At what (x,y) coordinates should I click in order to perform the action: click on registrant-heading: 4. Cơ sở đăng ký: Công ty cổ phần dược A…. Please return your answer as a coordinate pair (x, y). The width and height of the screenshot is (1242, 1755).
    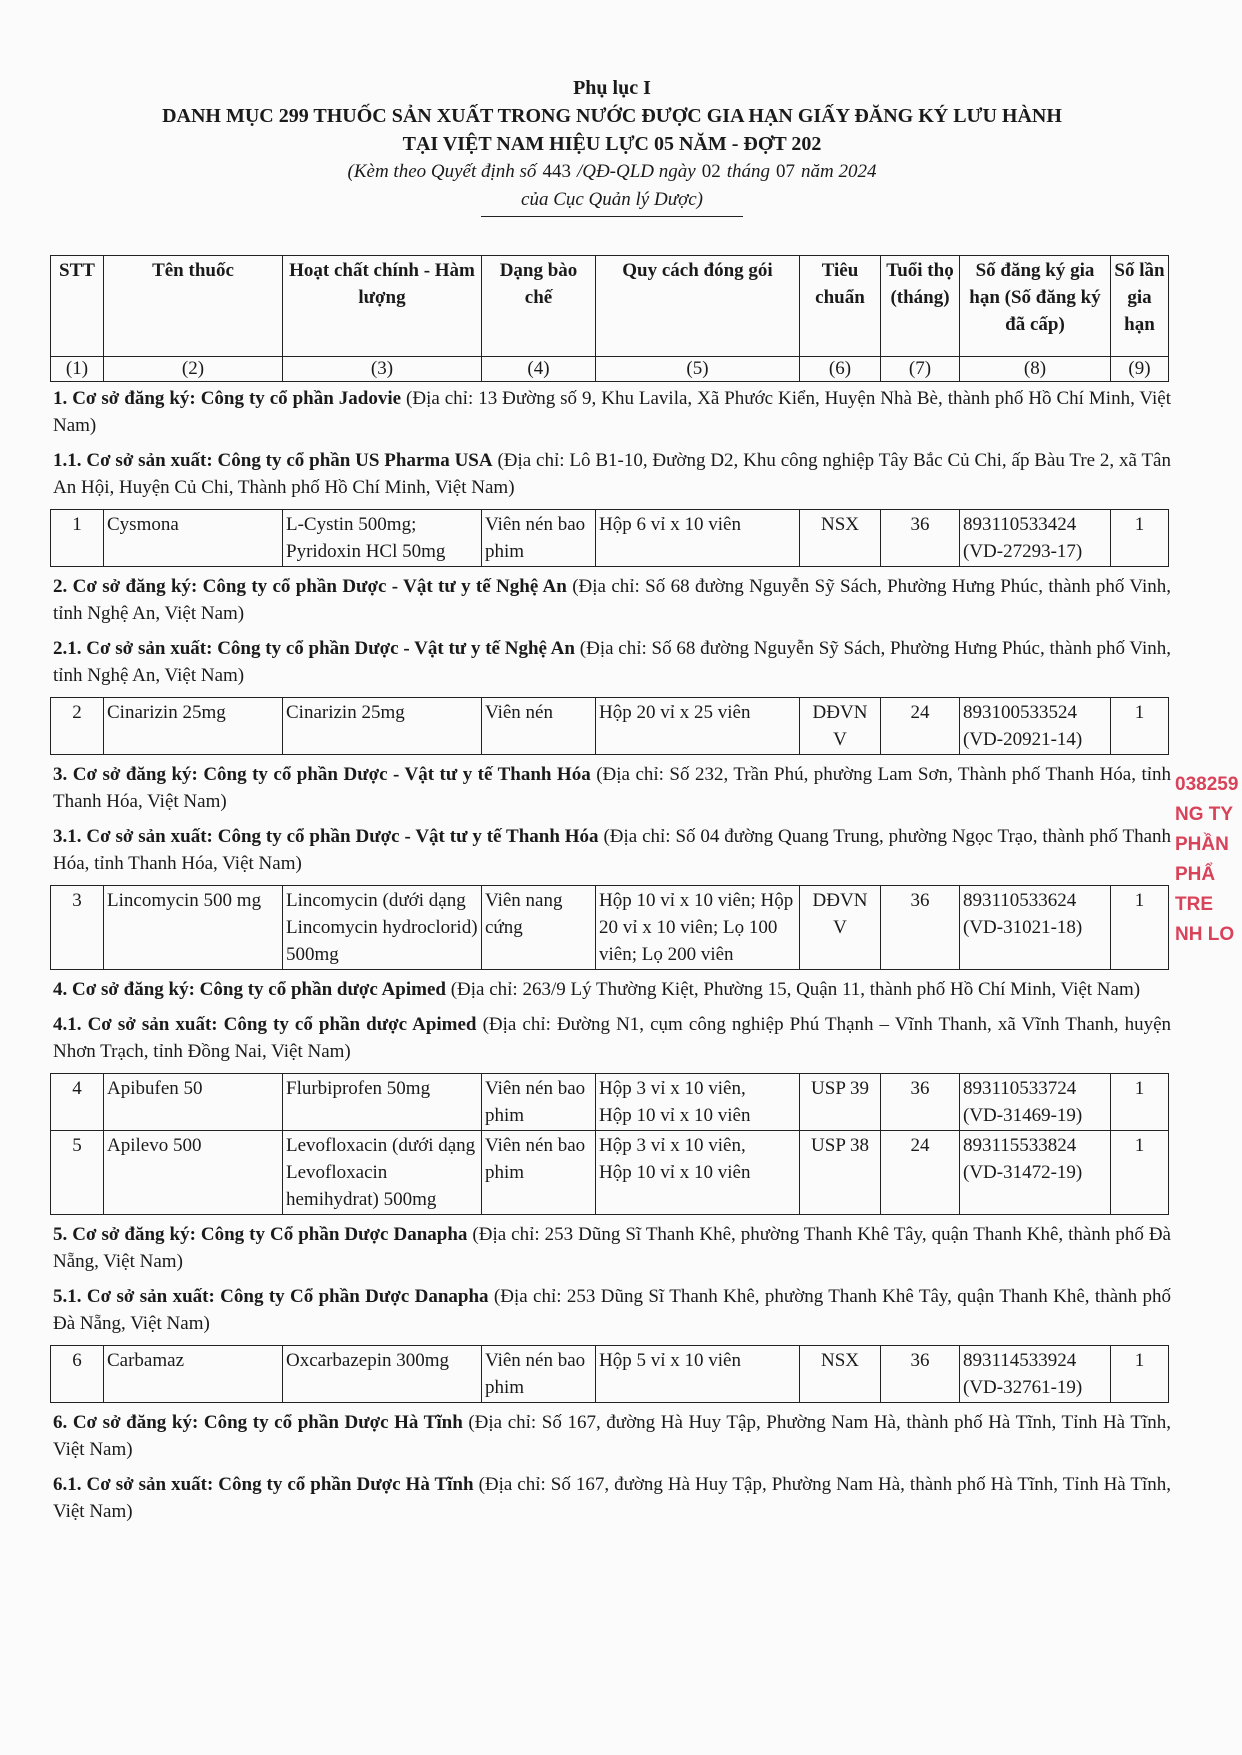
    Looking at the image, I should click on (612, 989).